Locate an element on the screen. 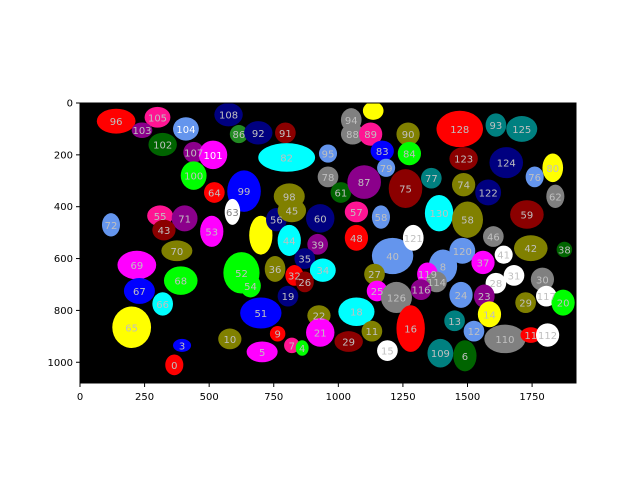 The image size is (640, 480). region-58b is located at coordinates (467, 219).